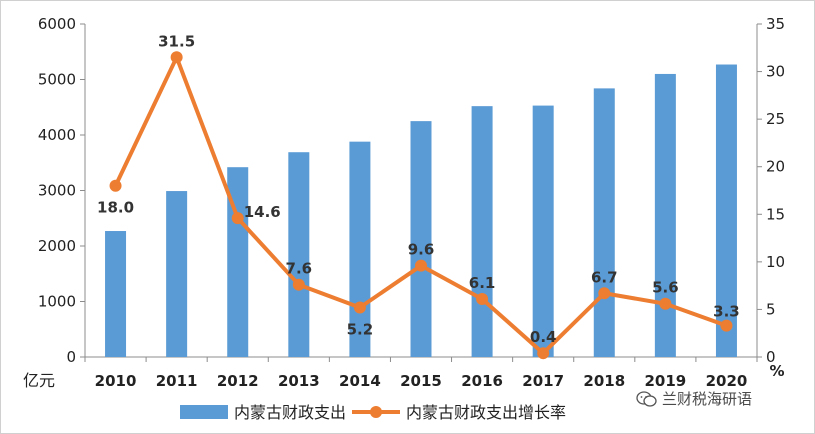  What do you see at coordinates (57, 80) in the screenshot?
I see `left-tick-label: 5000` at bounding box center [57, 80].